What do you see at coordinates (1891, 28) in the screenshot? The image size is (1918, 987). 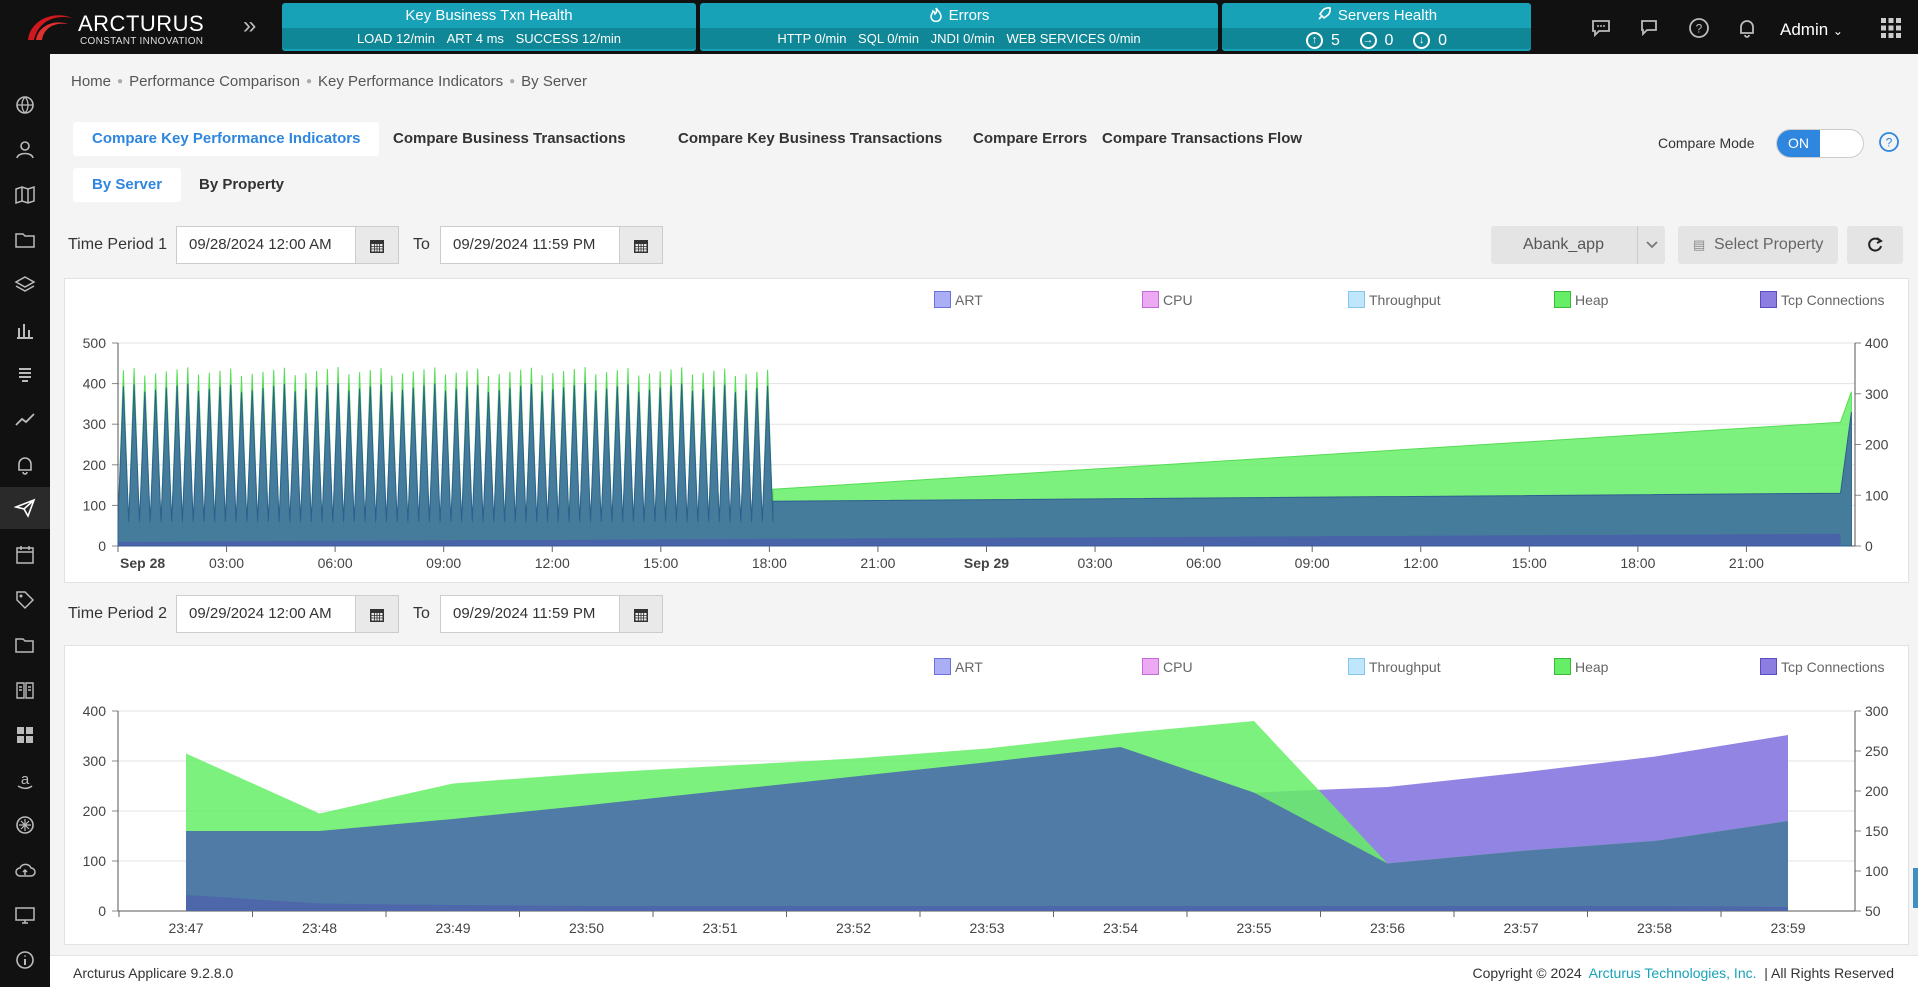 I see `apps-grid-icon` at bounding box center [1891, 28].